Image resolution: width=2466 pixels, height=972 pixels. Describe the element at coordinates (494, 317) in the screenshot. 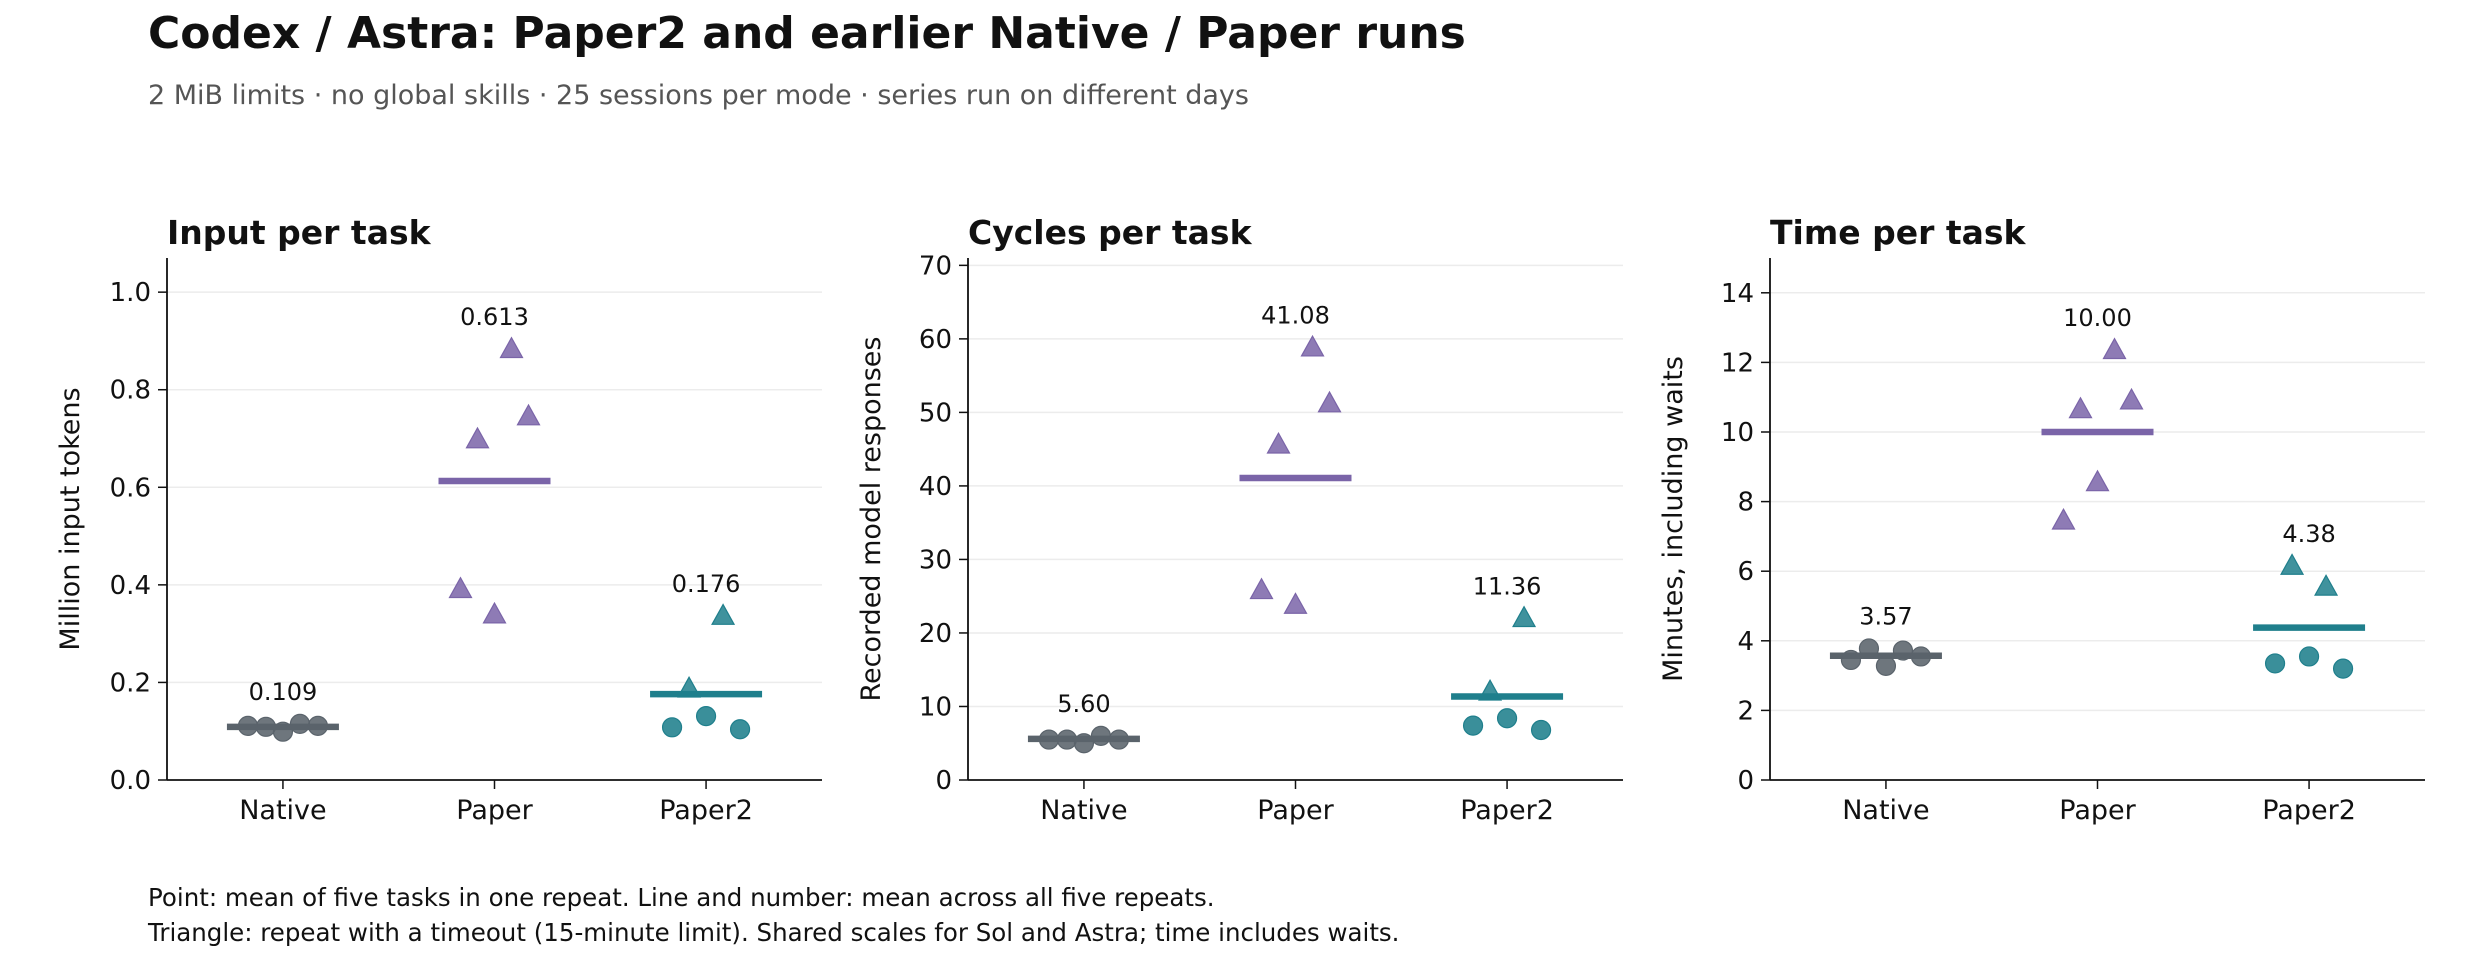

I see `mean-value-label: 0.613` at that location.